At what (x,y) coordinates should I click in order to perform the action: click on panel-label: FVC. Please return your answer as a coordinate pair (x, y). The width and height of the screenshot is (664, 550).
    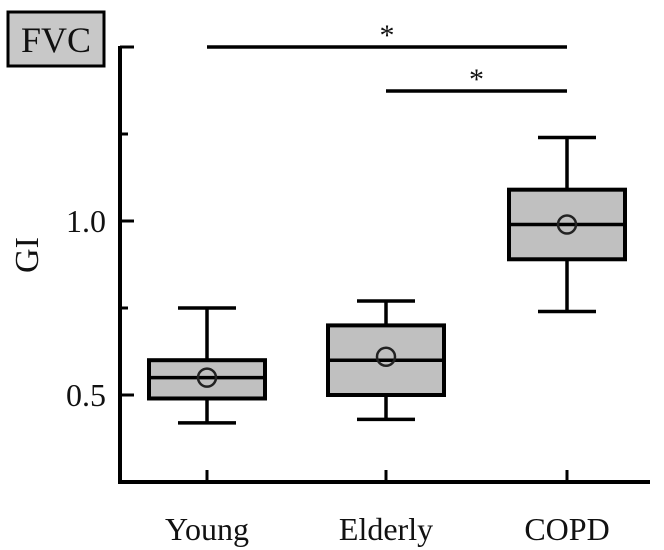
    Looking at the image, I should click on (56, 40).